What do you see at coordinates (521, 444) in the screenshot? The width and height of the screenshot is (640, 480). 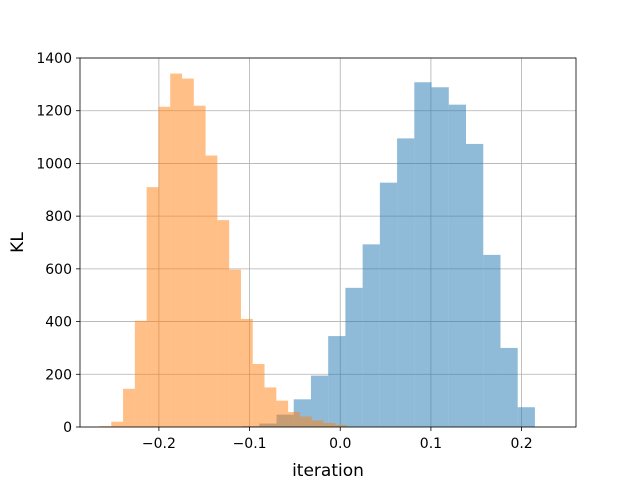 I see `x-tick-label: 0.2` at bounding box center [521, 444].